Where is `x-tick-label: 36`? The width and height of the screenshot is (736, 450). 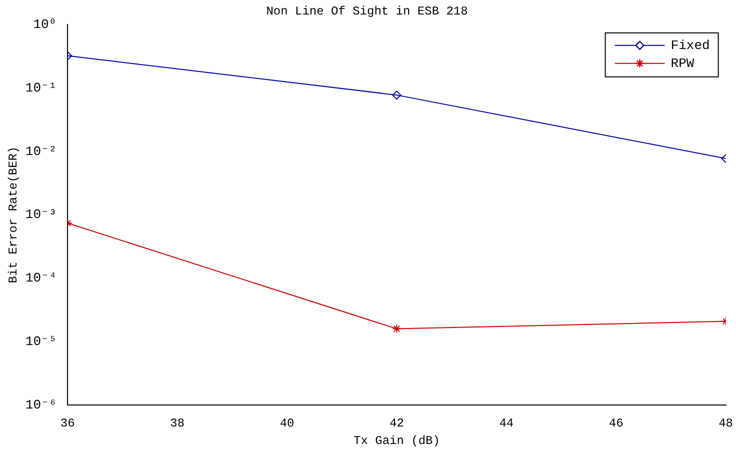 x-tick-label: 36 is located at coordinates (67, 423).